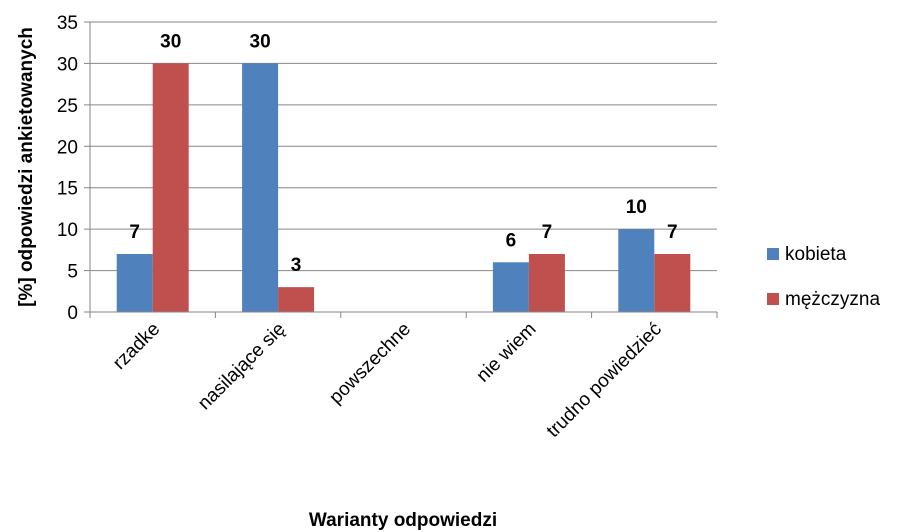  Describe the element at coordinates (67, 106) in the screenshot. I see `y-tick-label: 25` at that location.